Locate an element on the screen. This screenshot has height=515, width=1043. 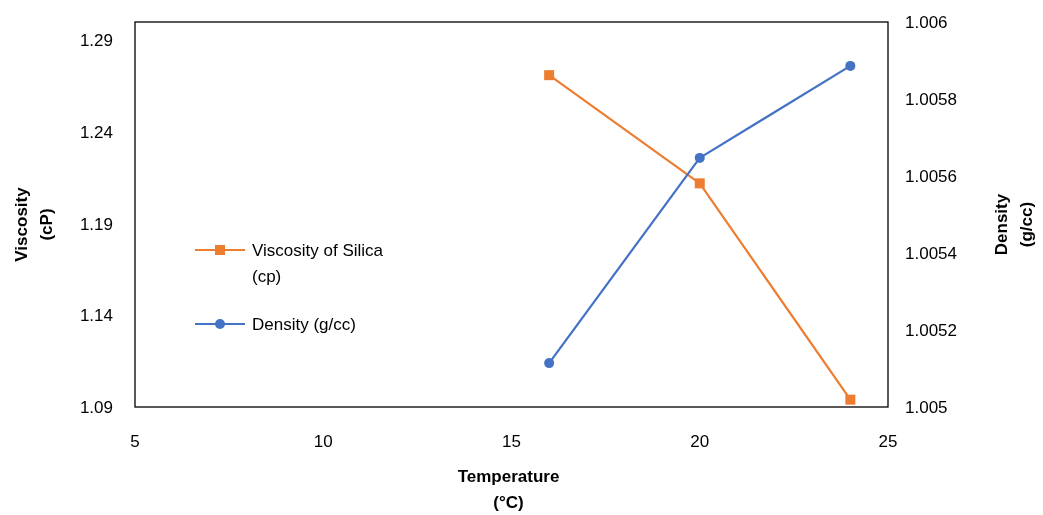
y-tick-label: 1.29 is located at coordinates (96, 41).